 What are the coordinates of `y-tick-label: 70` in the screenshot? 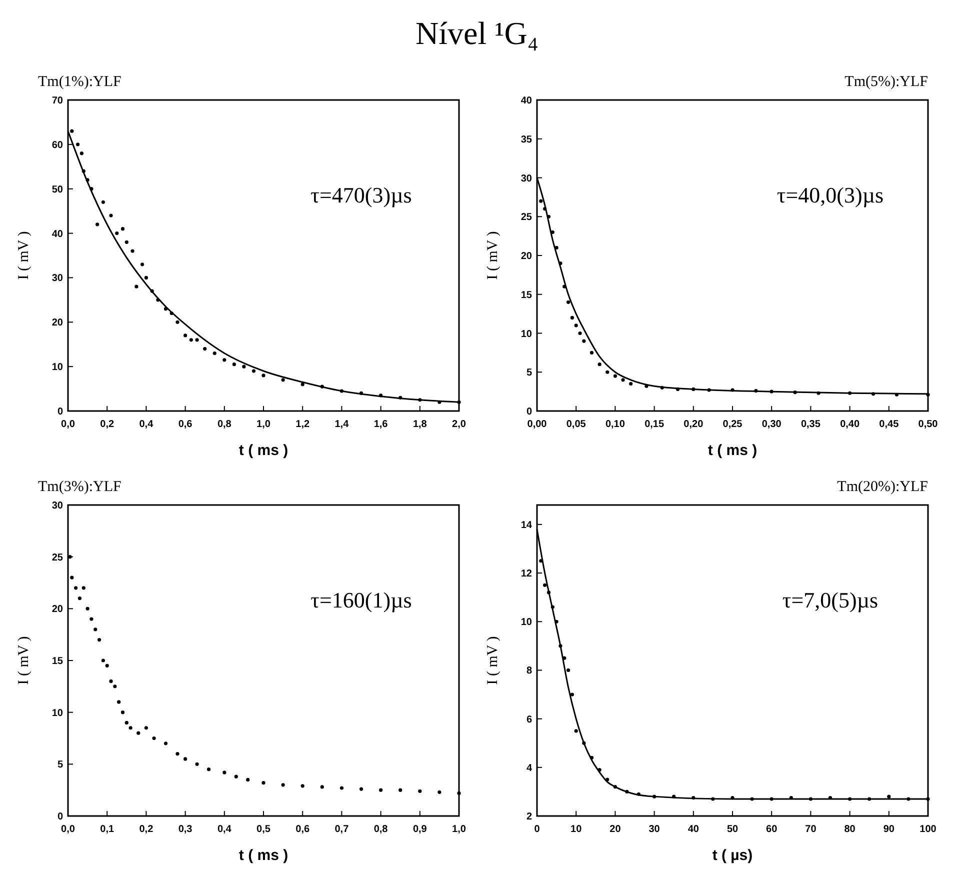 It's located at (58, 101).